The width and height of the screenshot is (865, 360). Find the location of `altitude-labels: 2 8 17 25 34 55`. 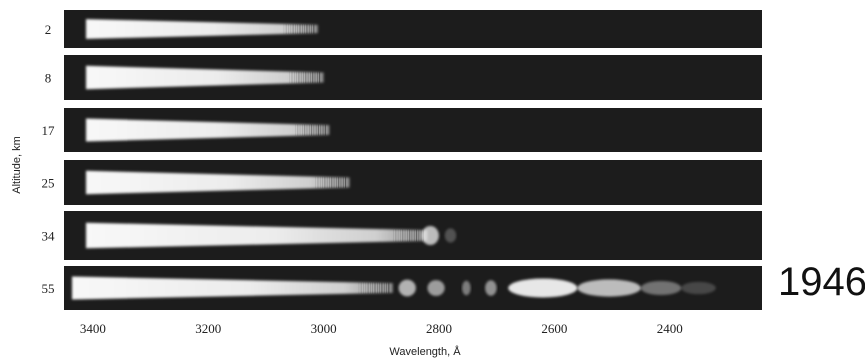

altitude-labels: 2 8 17 25 34 55 is located at coordinates (49, 159).